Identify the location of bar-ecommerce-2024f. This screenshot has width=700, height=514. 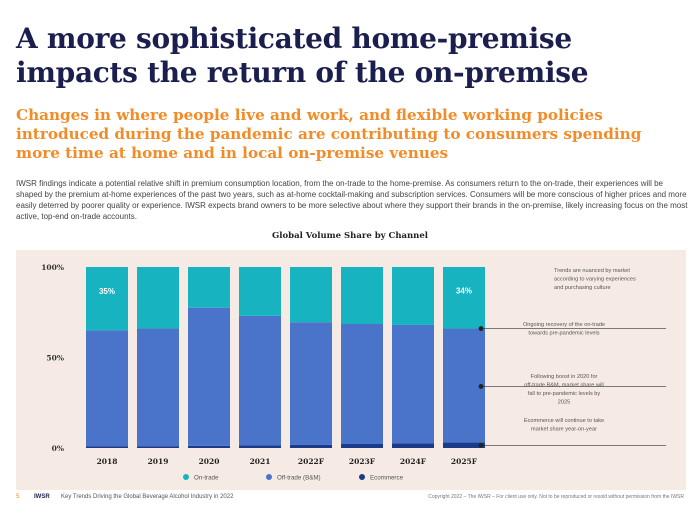
(413, 445).